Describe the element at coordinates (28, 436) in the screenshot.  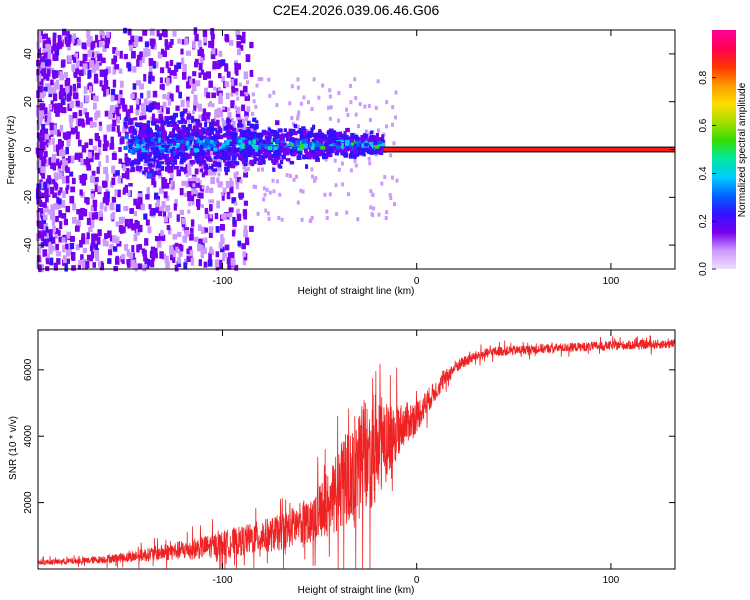
I see `y-tick-label: 4000` at that location.